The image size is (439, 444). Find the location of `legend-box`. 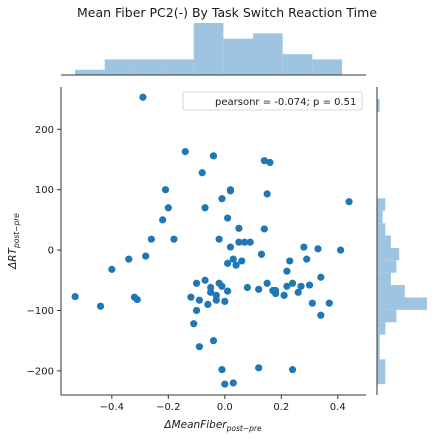

legend-box is located at coordinates (272, 101).